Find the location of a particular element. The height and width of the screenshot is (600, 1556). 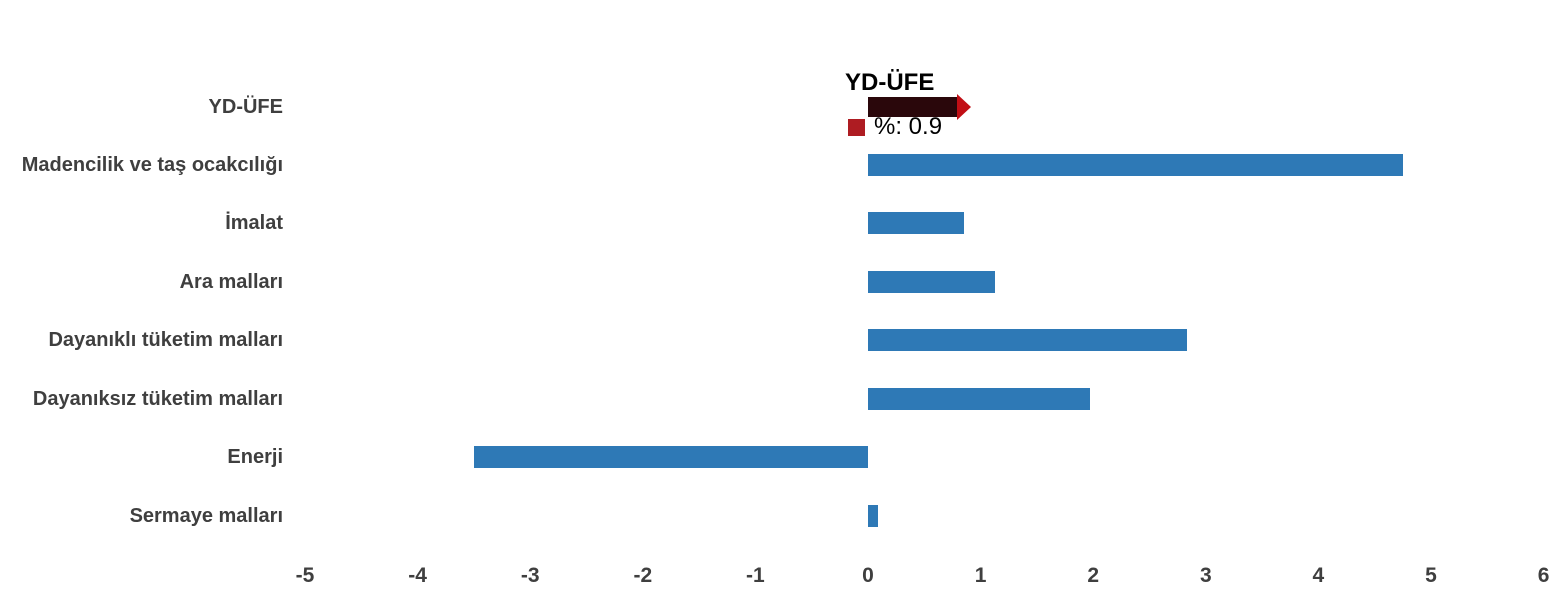

x-tick-label: 0 is located at coordinates (868, 575).